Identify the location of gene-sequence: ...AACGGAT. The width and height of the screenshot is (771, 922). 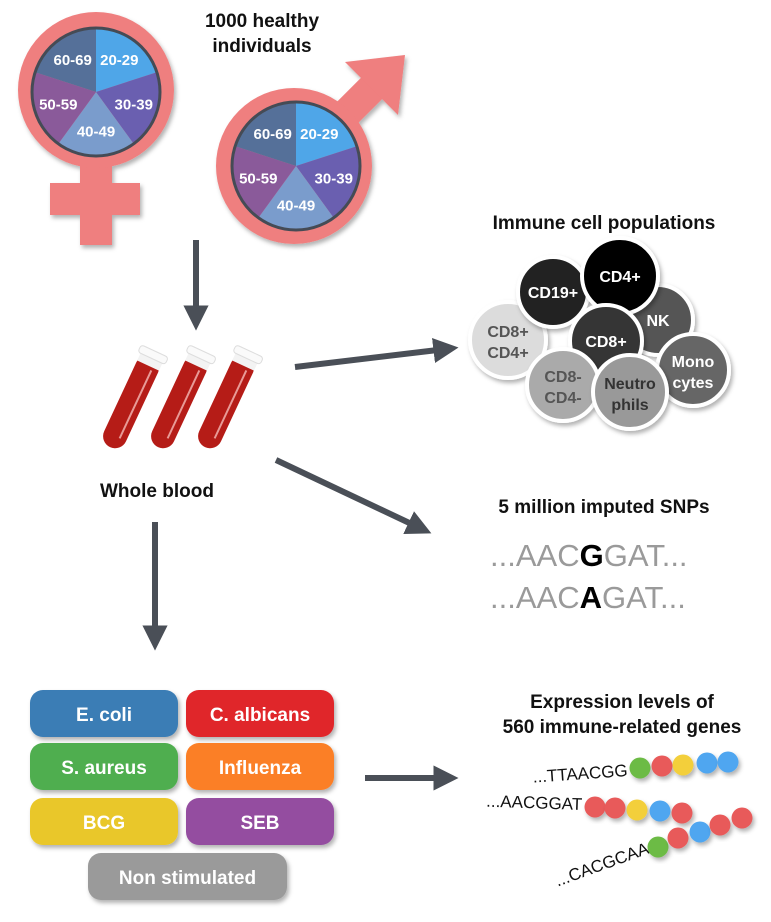
(534, 803).